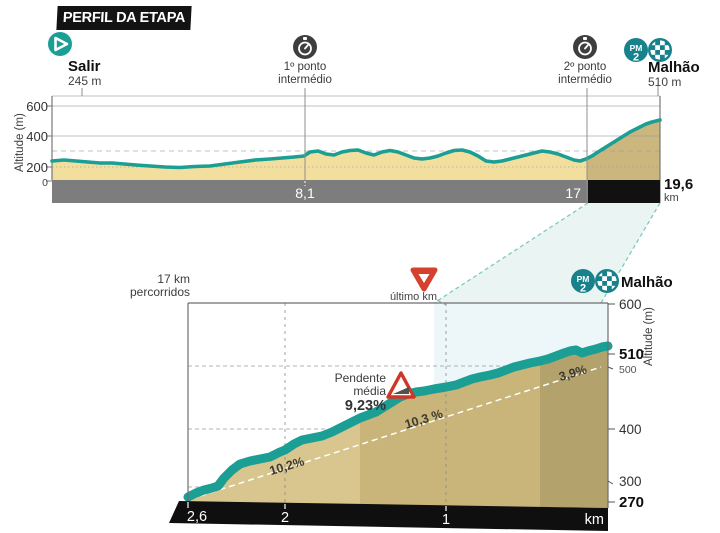  I want to click on bottom-x-unit: km, so click(594, 520).